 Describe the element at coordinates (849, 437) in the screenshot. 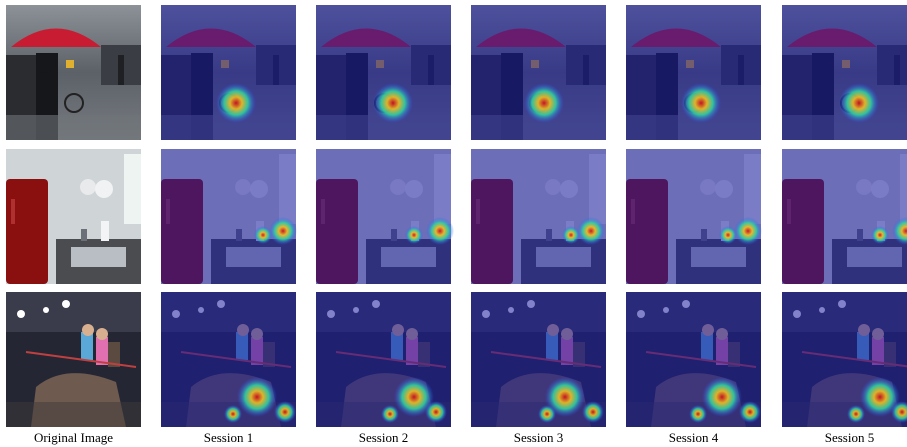

I see `column-label: Session 5` at that location.